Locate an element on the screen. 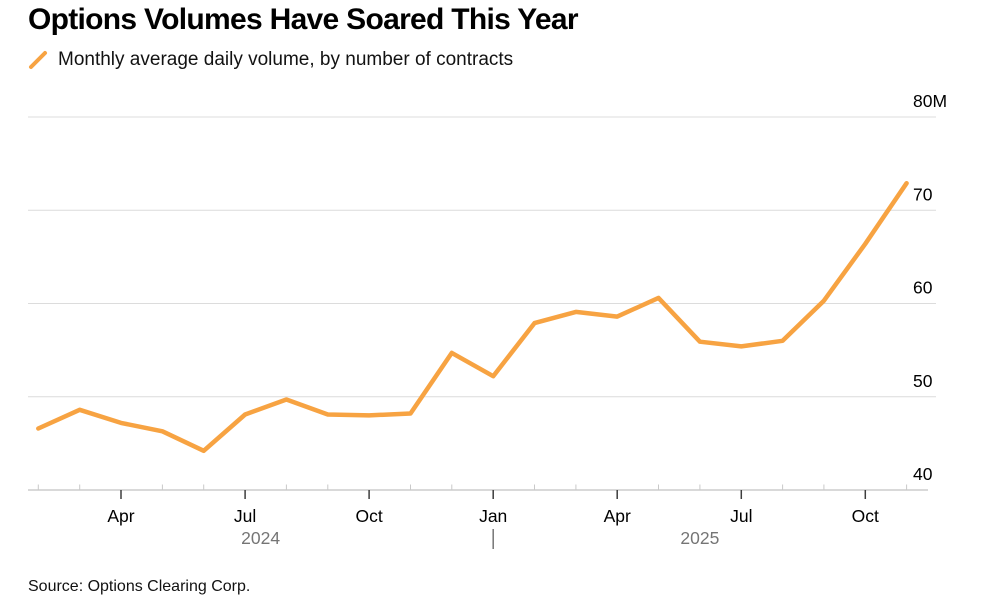 The width and height of the screenshot is (1001, 608). source-note: Source: Options Clearing Corp. is located at coordinates (139, 586).